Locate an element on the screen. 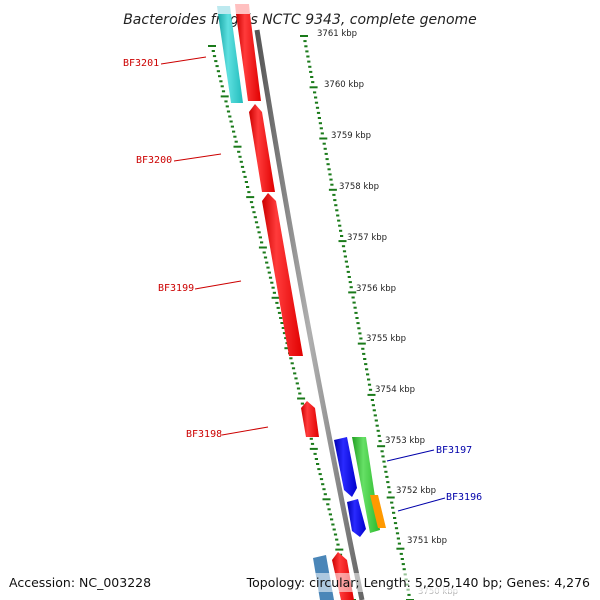 Image resolution: width=600 pixels, height=600 pixels. gene-label-bf3199: BF3199 is located at coordinates (176, 288).